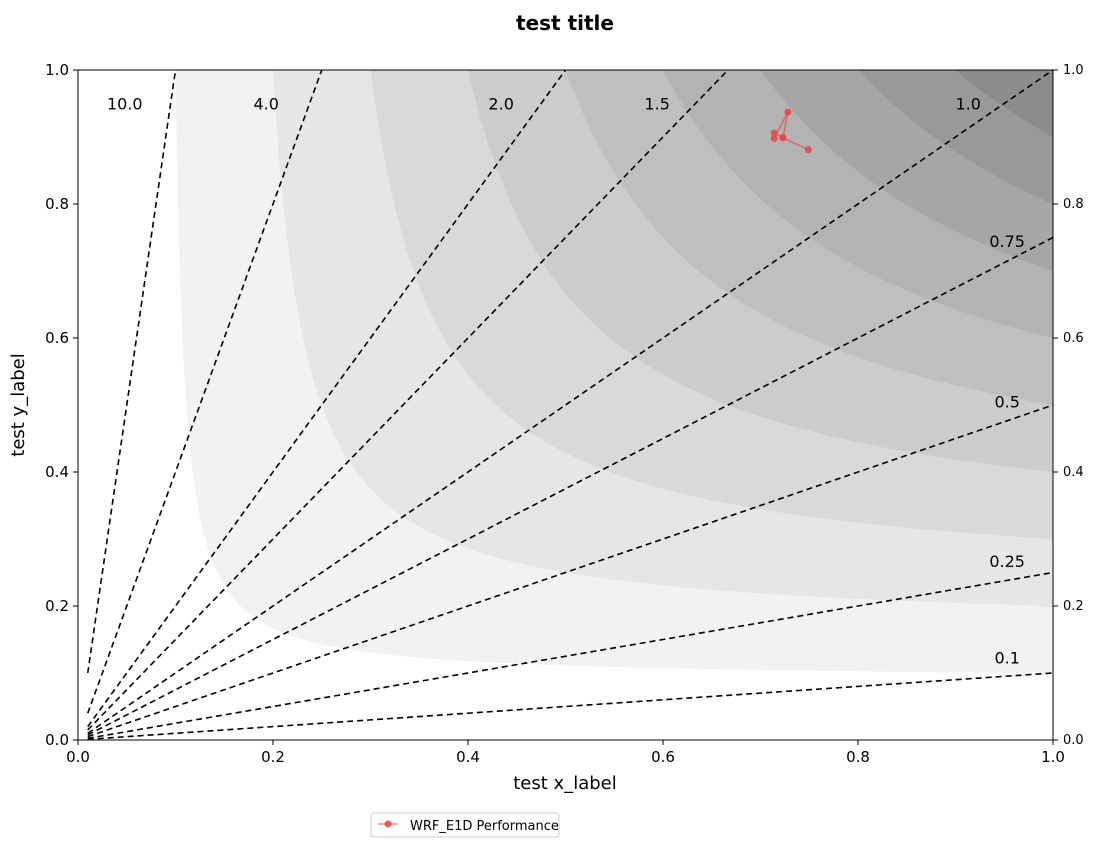 The image size is (1100, 850). I want to click on ratio-label-1: 4.0, so click(265, 104).